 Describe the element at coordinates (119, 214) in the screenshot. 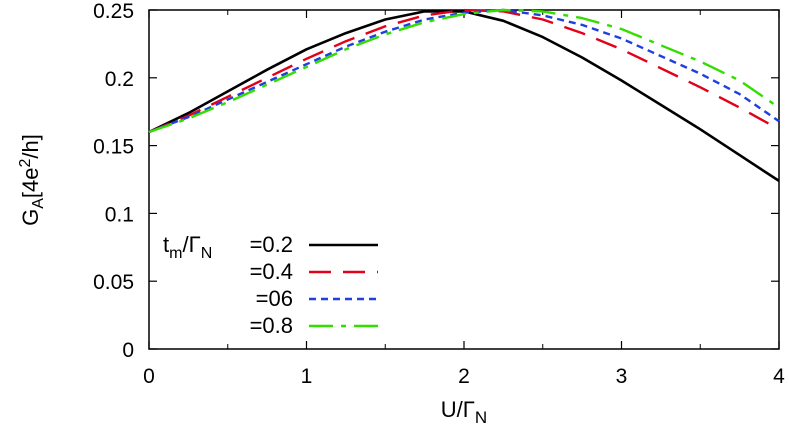

I see `y-tick-label: 0.1` at that location.